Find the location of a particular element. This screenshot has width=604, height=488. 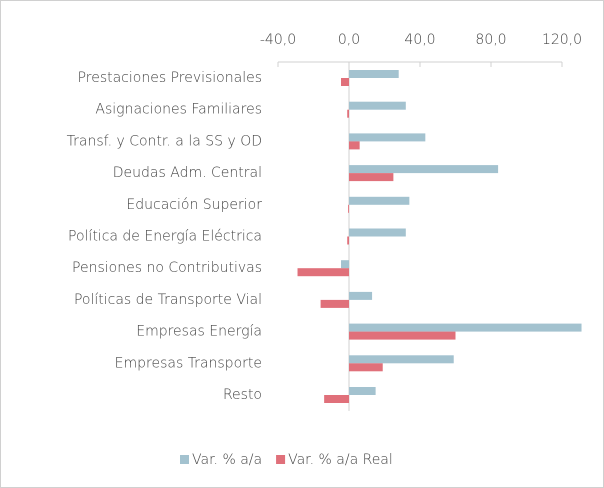

y-tick-label: Educación Superior is located at coordinates (194, 205).